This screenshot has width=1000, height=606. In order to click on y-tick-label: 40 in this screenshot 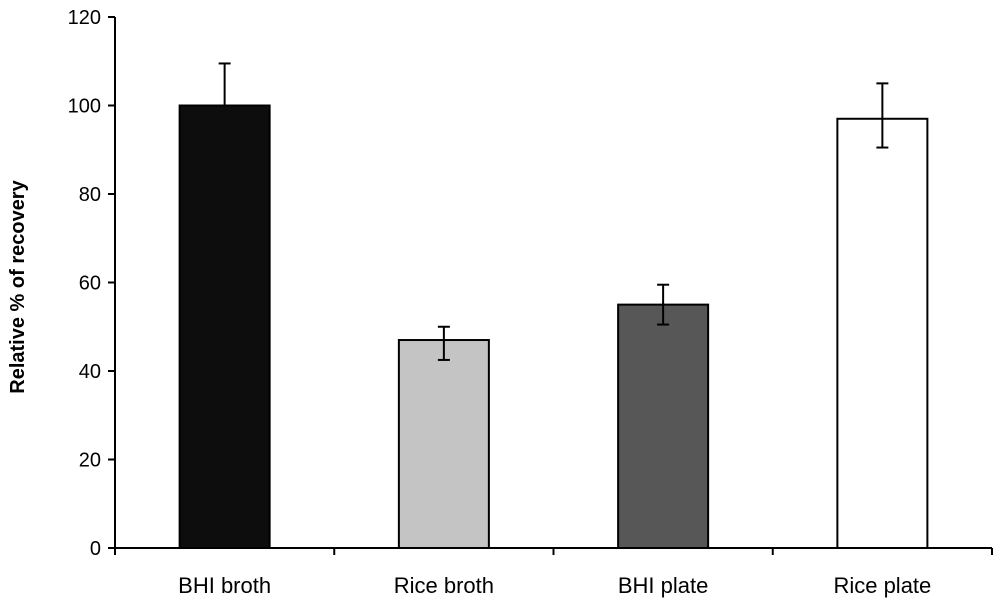, I will do `click(90, 372)`.